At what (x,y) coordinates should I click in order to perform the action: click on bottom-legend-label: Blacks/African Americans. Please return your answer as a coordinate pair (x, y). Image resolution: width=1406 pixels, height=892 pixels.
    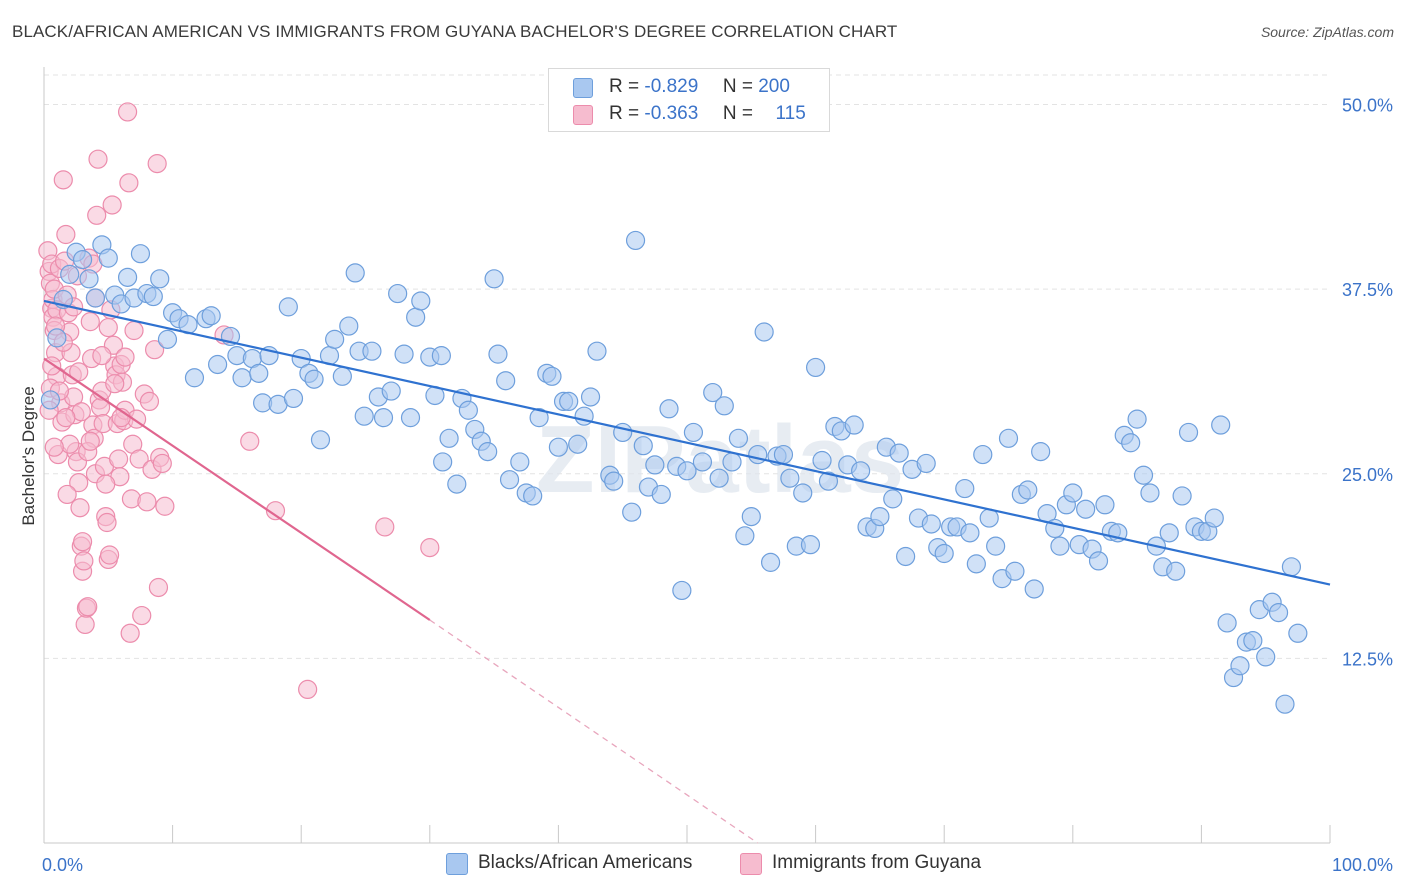
    Looking at the image, I should click on (585, 862).